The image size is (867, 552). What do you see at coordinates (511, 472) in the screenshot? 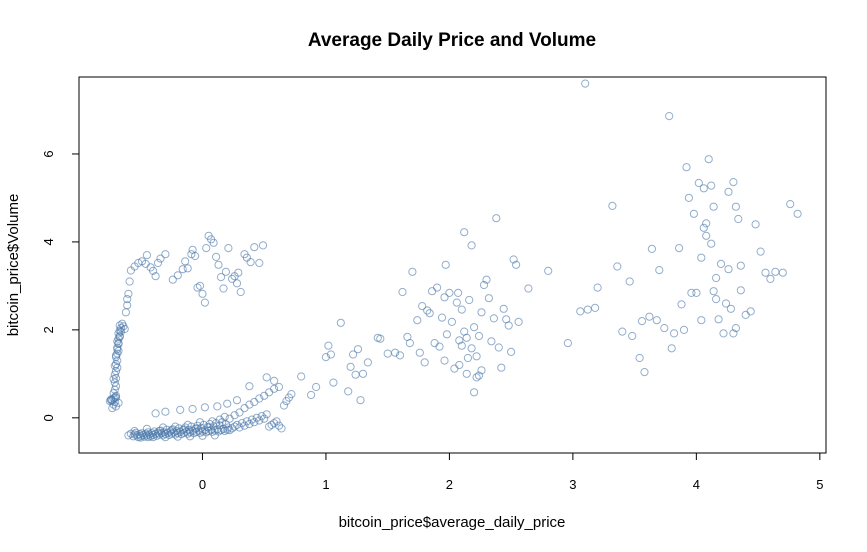
I see `x-axis: 0 1 2 3 4 5` at bounding box center [511, 472].